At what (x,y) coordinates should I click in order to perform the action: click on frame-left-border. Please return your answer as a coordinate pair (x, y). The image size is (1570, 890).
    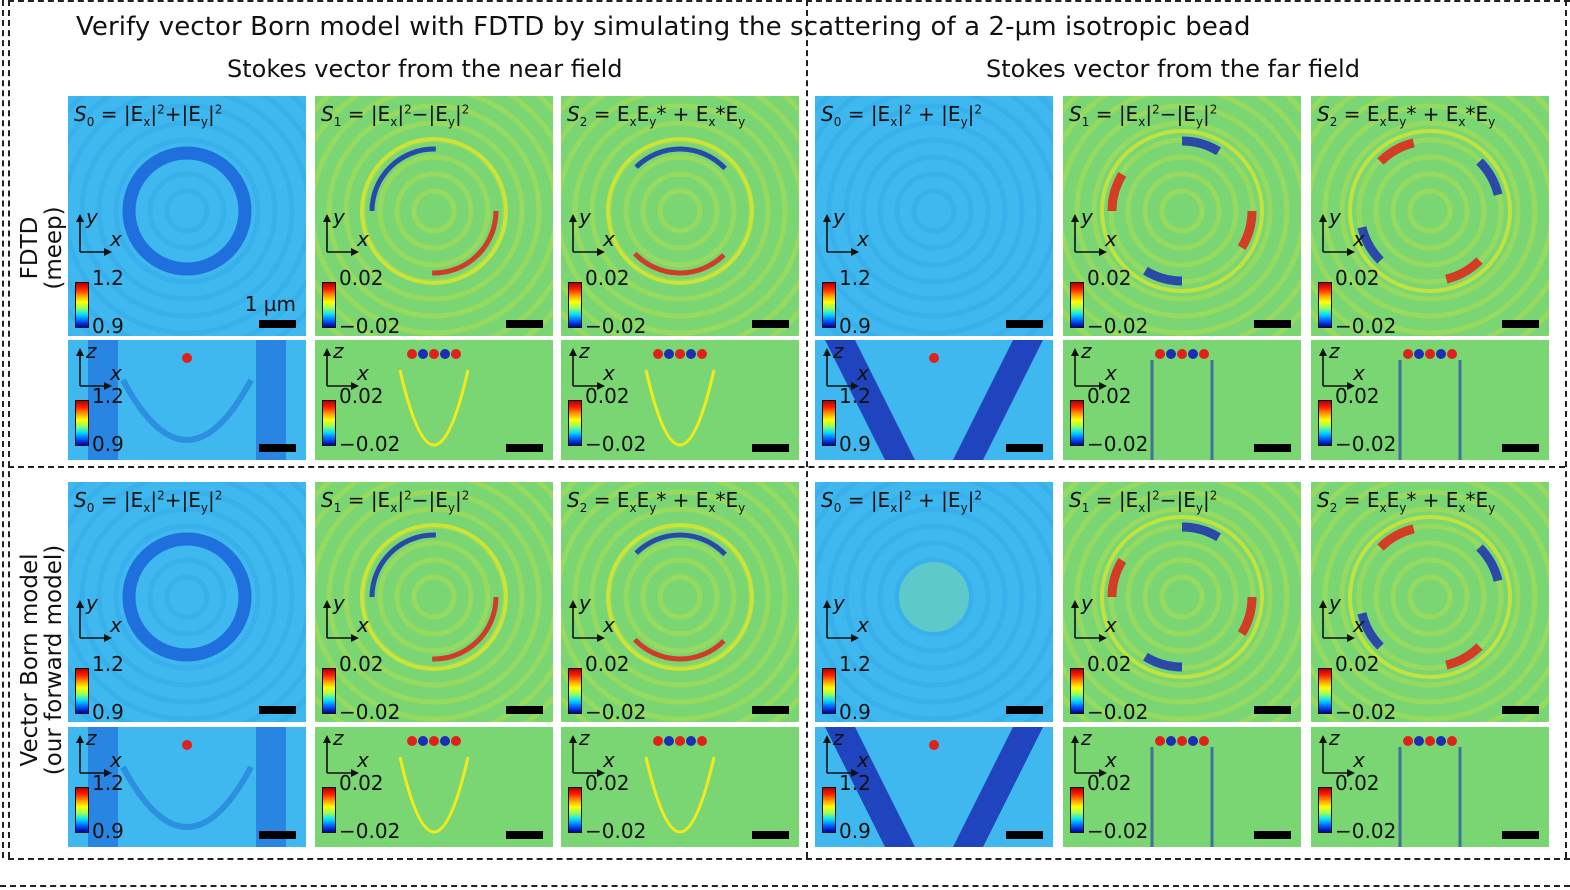
    Looking at the image, I should click on (3, 429).